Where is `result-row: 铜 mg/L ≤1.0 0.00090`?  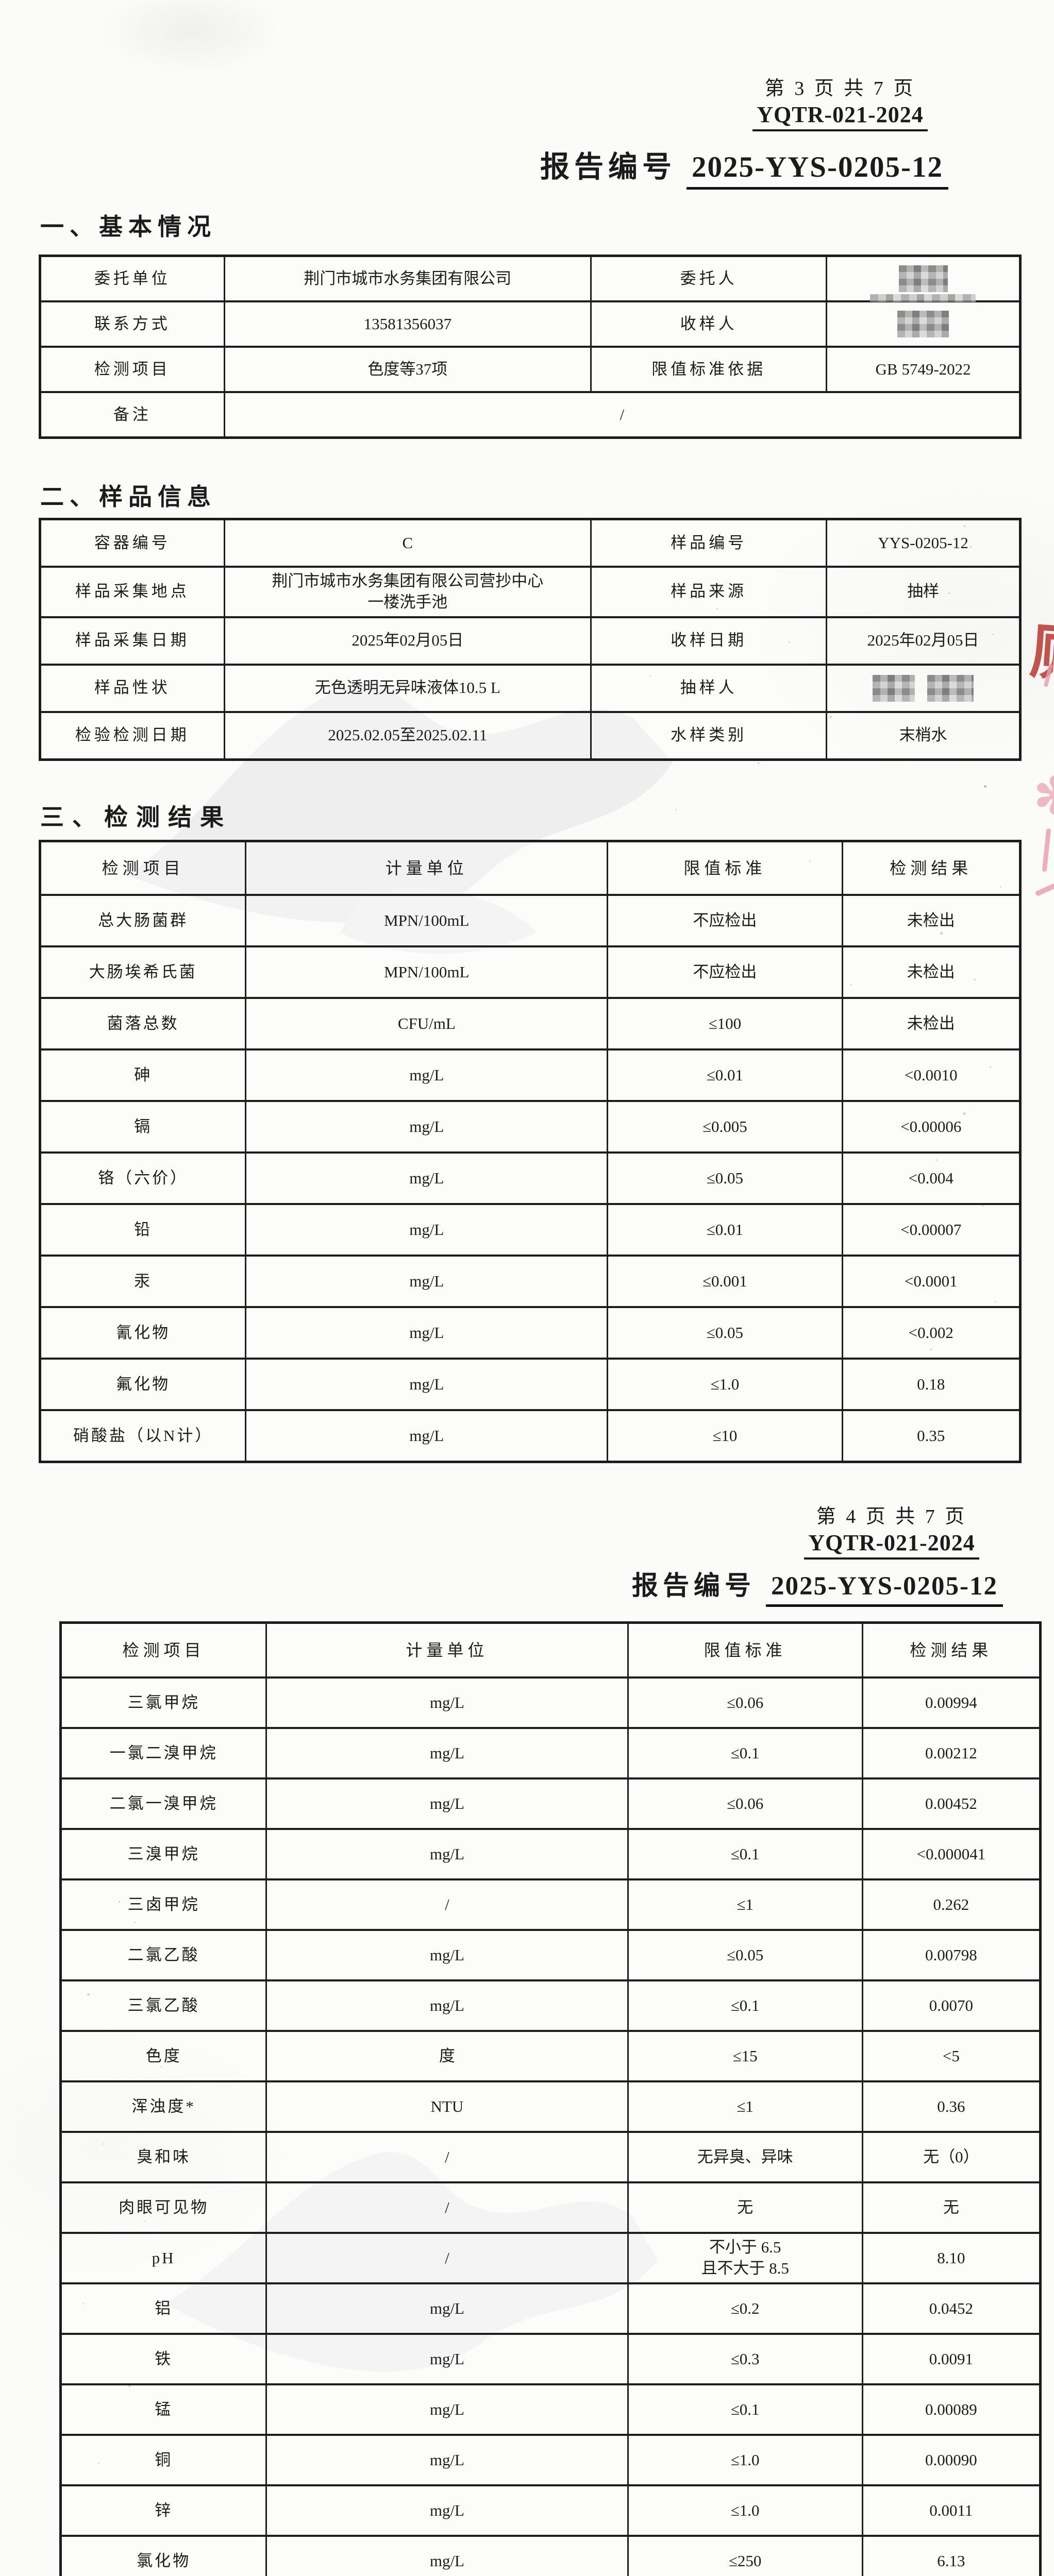 result-row: 铜 mg/L ≤1.0 0.00090 is located at coordinates (550, 2461).